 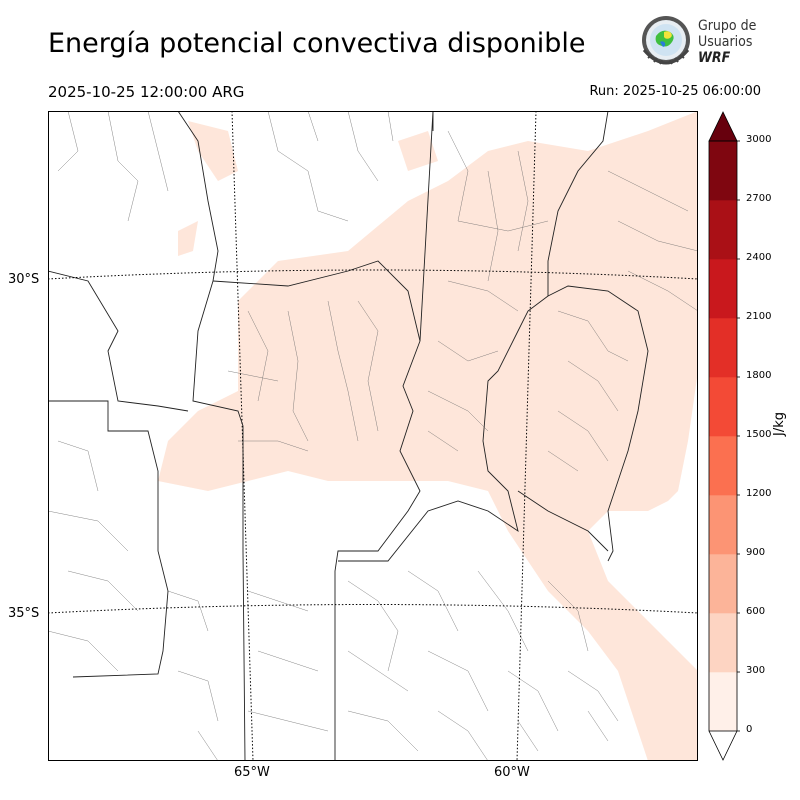 What do you see at coordinates (759, 434) in the screenshot?
I see `colorbar-tick-label: 1500` at bounding box center [759, 434].